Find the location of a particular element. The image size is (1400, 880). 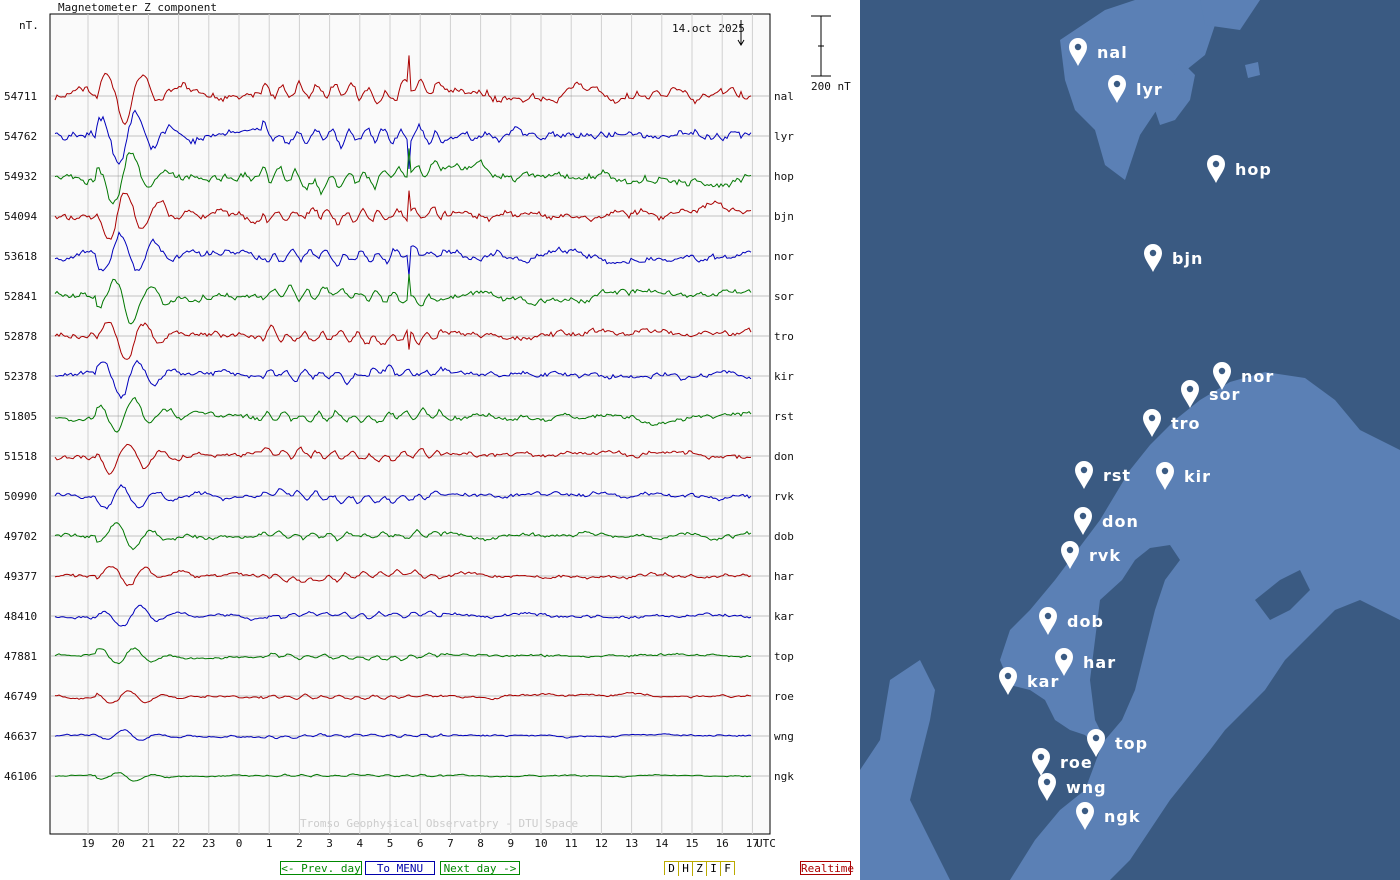

station-marker-tro: tro is located at coordinates (1172, 423).